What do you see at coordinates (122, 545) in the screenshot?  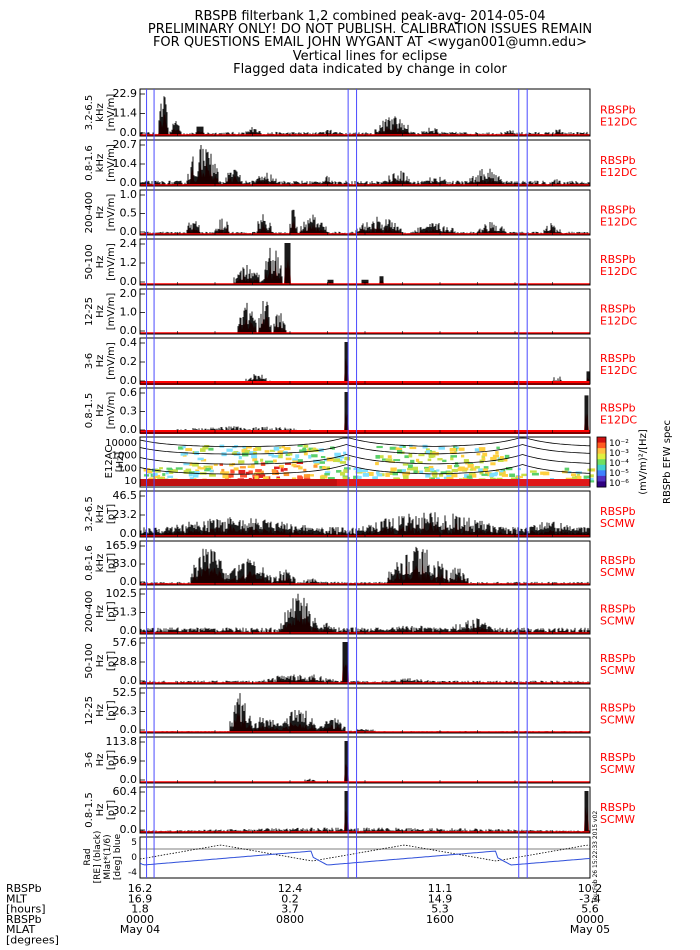 I see `y-tick-label: 165.9` at bounding box center [122, 545].